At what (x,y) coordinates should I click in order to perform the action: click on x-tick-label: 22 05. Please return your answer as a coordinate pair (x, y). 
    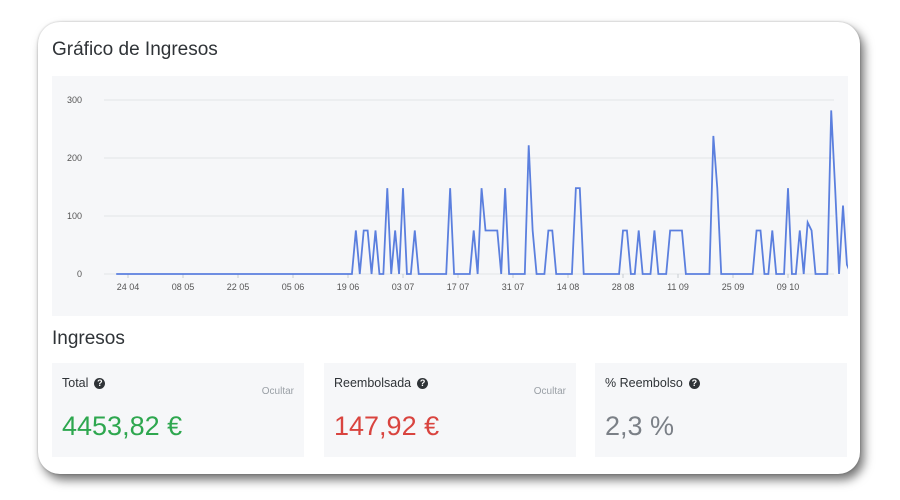
    Looking at the image, I should click on (238, 287).